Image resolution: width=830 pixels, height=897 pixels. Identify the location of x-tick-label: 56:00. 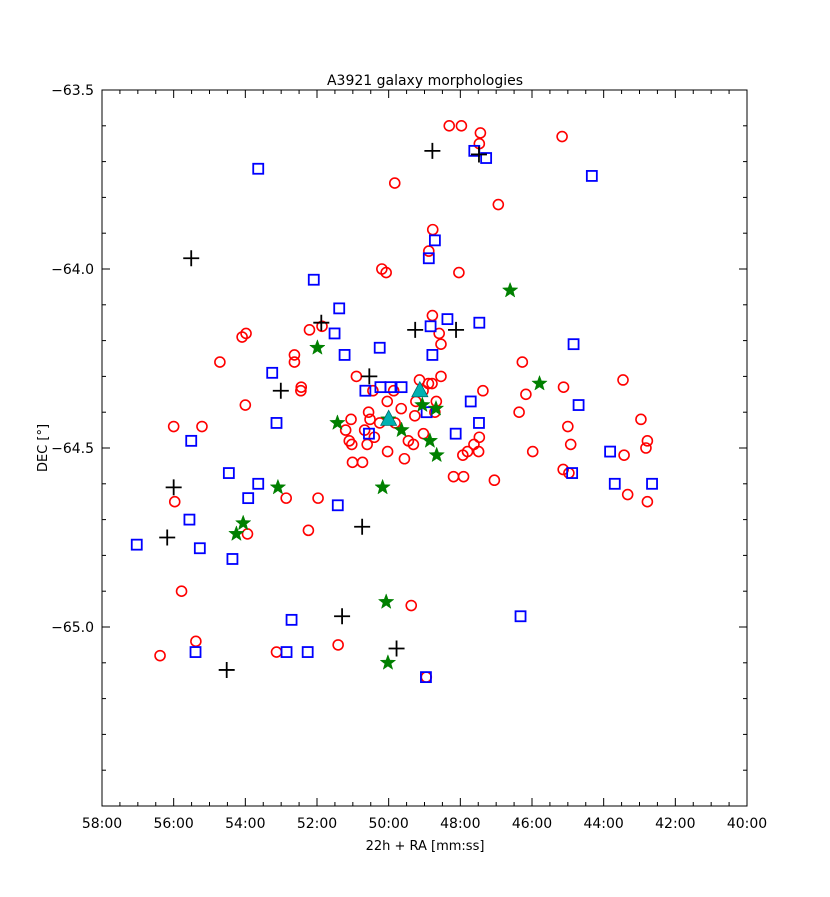
(173, 824).